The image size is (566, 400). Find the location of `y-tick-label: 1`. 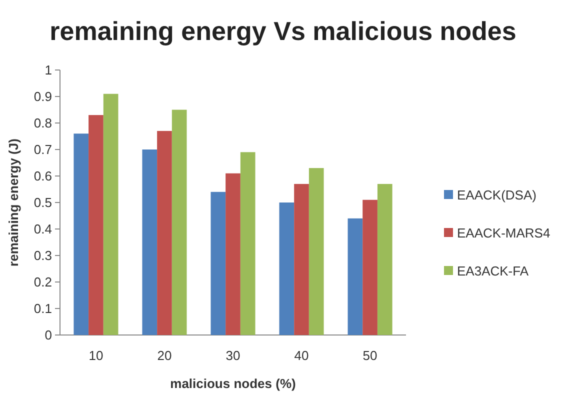

y-tick-label: 1 is located at coordinates (48, 70).